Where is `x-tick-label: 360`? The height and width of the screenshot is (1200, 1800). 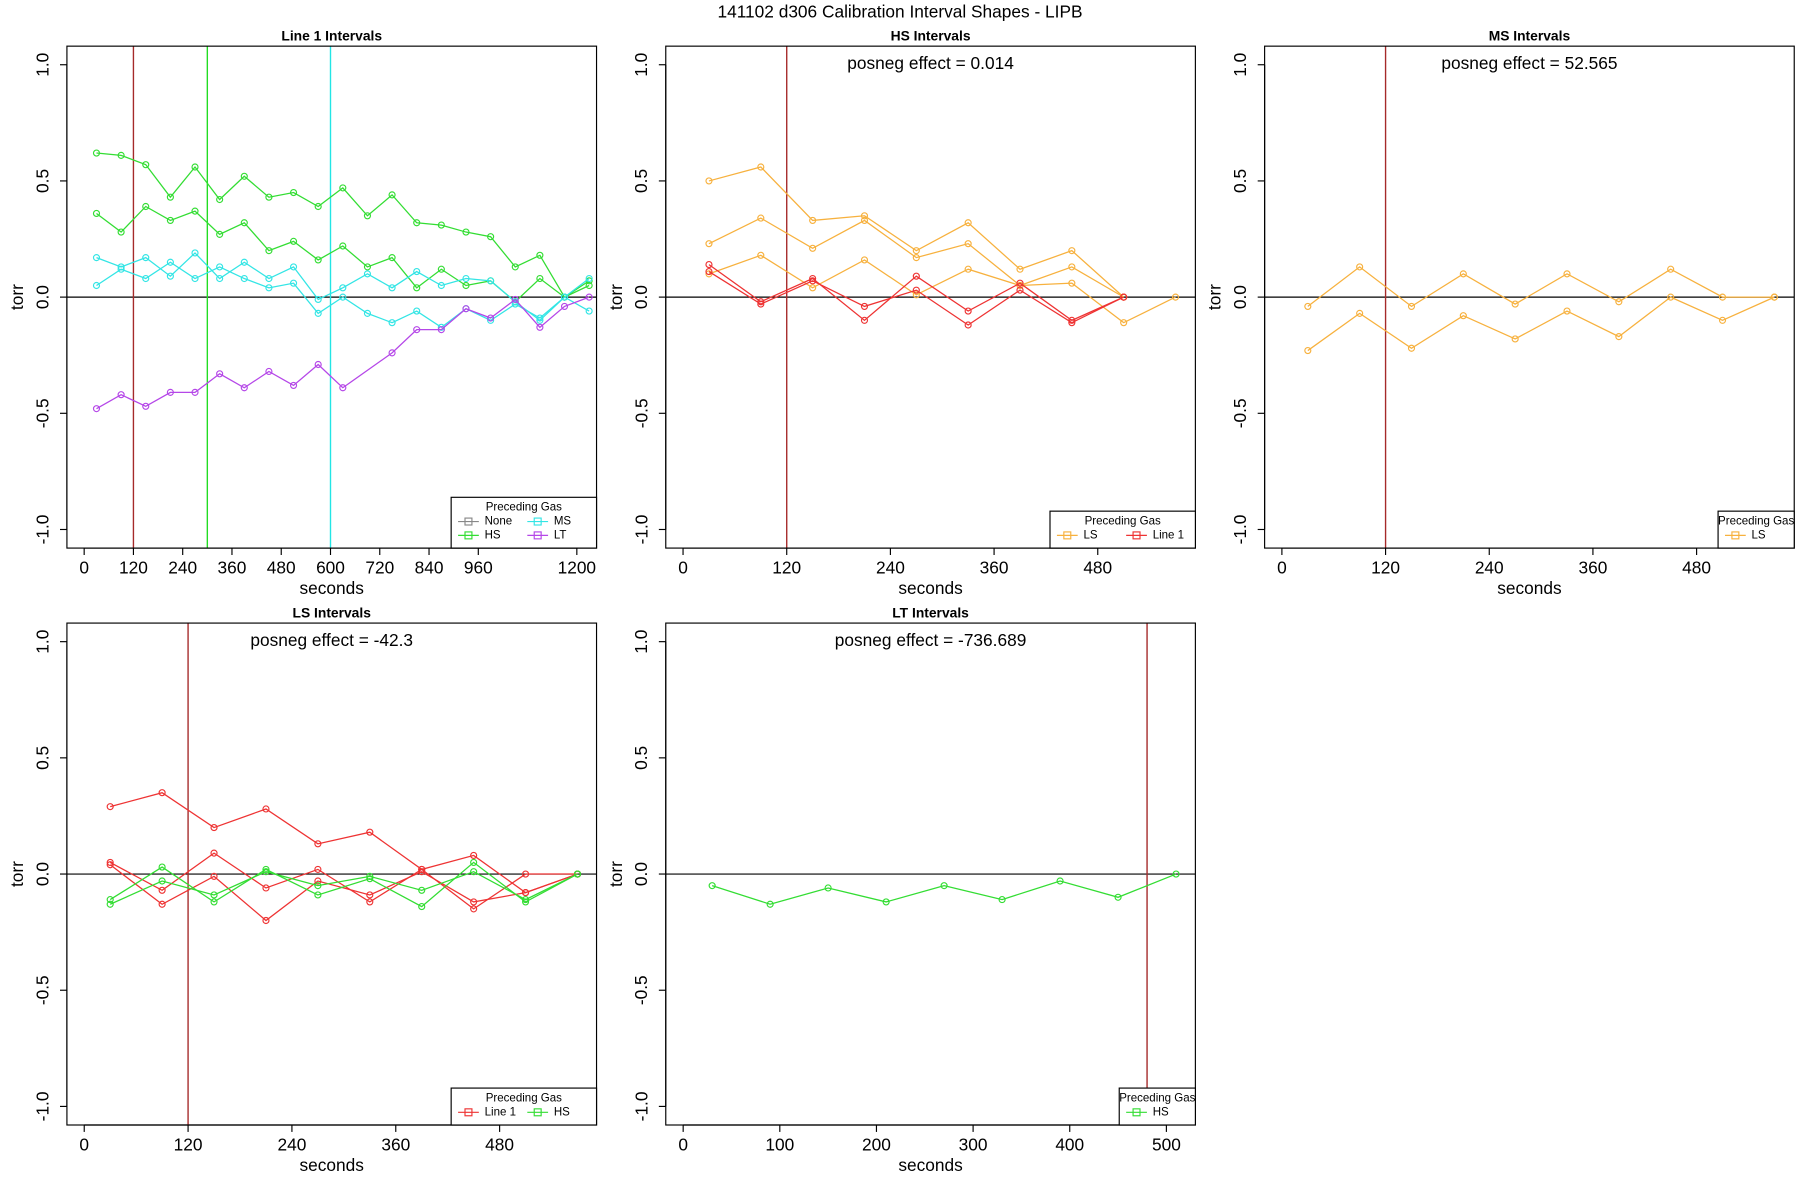 x-tick-label: 360 is located at coordinates (232, 567).